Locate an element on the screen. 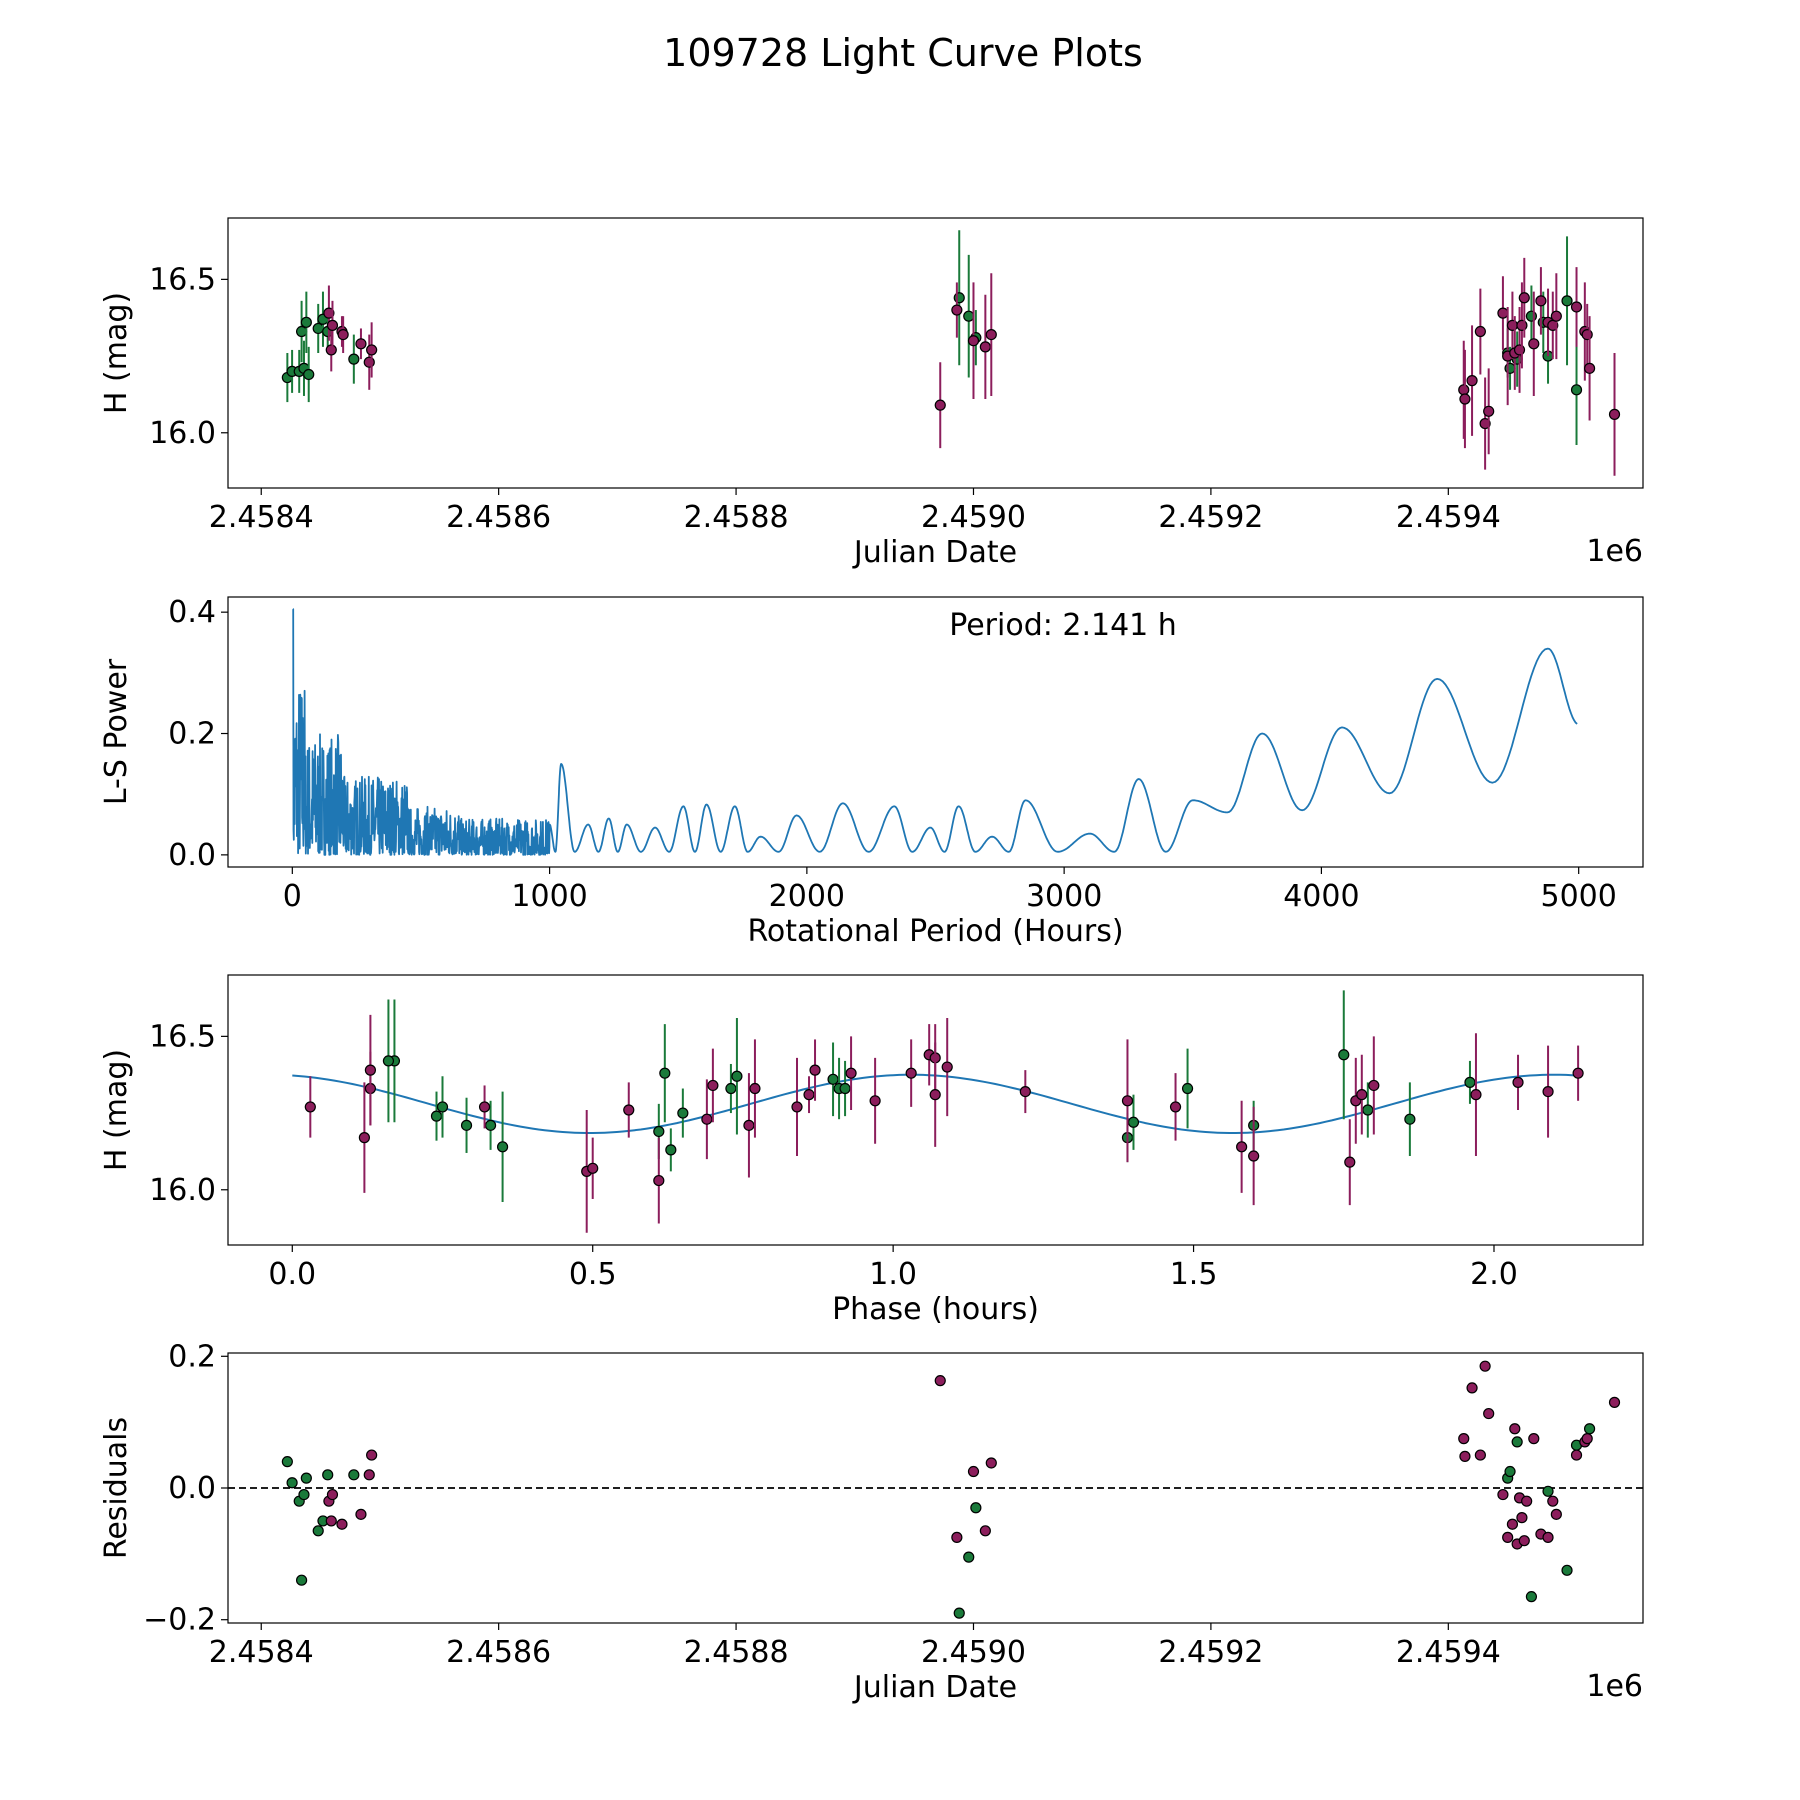  y-axis-label: L-S Power is located at coordinates (116, 731).